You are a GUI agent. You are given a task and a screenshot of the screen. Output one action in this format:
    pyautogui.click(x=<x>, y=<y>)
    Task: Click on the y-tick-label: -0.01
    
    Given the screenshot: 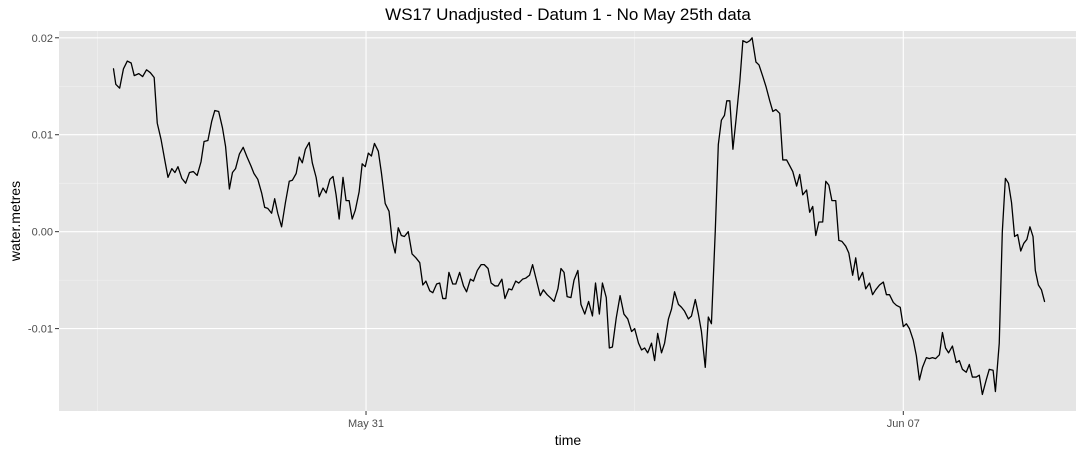 What is the action you would take?
    pyautogui.click(x=40, y=330)
    